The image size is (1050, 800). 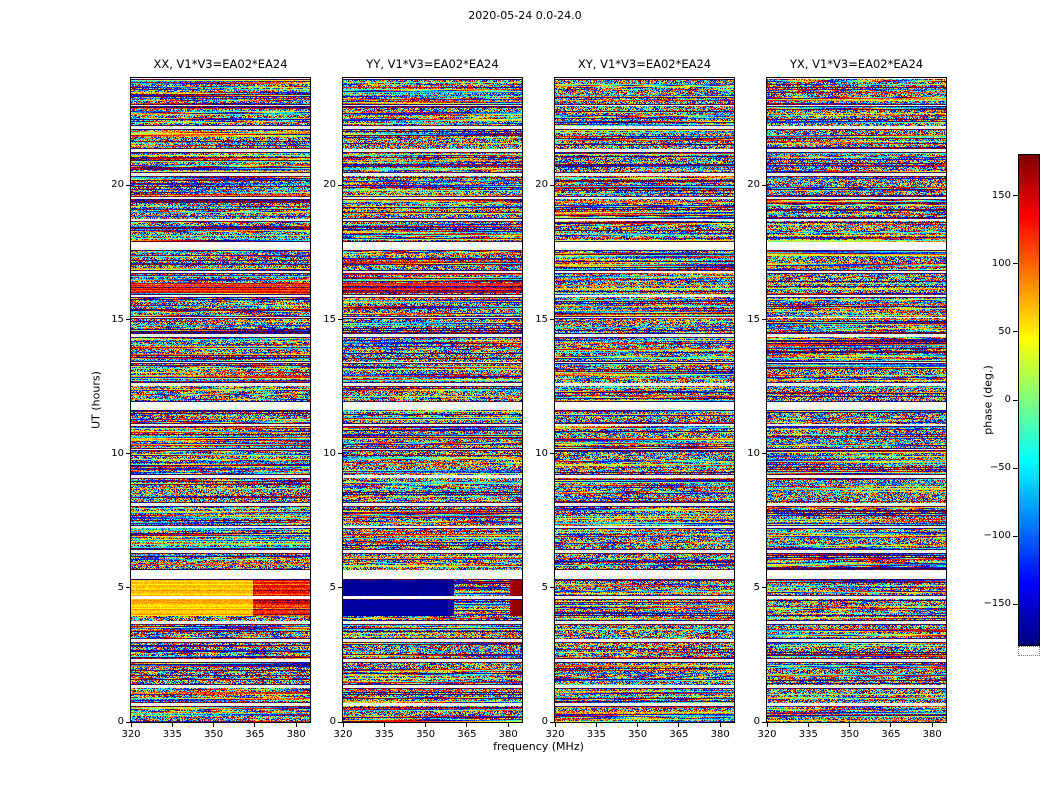 What do you see at coordinates (1000, 468) in the screenshot?
I see `colorbar-tick-label: −50` at bounding box center [1000, 468].